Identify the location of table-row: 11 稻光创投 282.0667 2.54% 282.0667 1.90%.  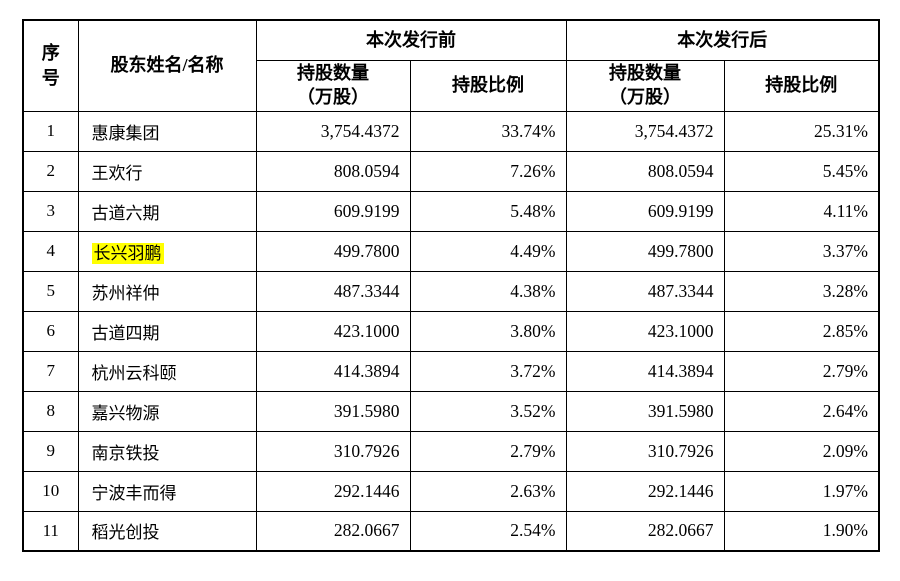
(451, 531).